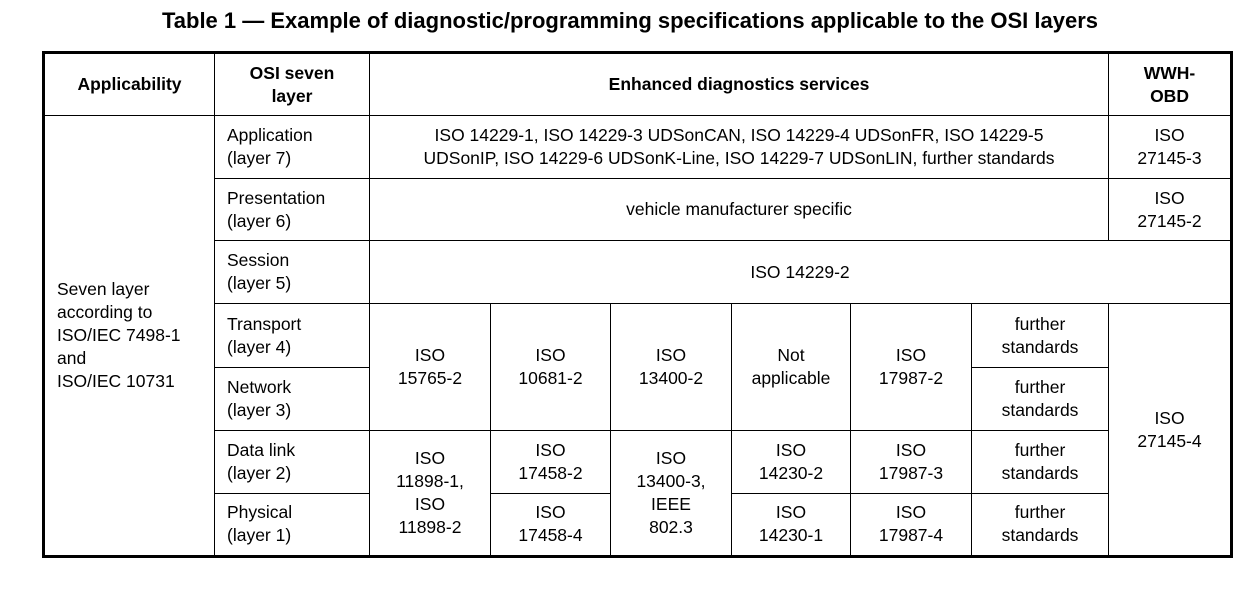 This screenshot has height=593, width=1260. Describe the element at coordinates (1170, 84) in the screenshot. I see `header-wwh-obd: WWH- OBD` at that location.